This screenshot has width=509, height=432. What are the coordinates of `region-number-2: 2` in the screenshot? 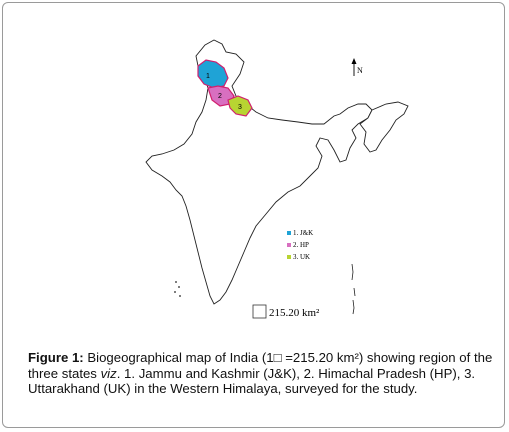 It's located at (220, 96).